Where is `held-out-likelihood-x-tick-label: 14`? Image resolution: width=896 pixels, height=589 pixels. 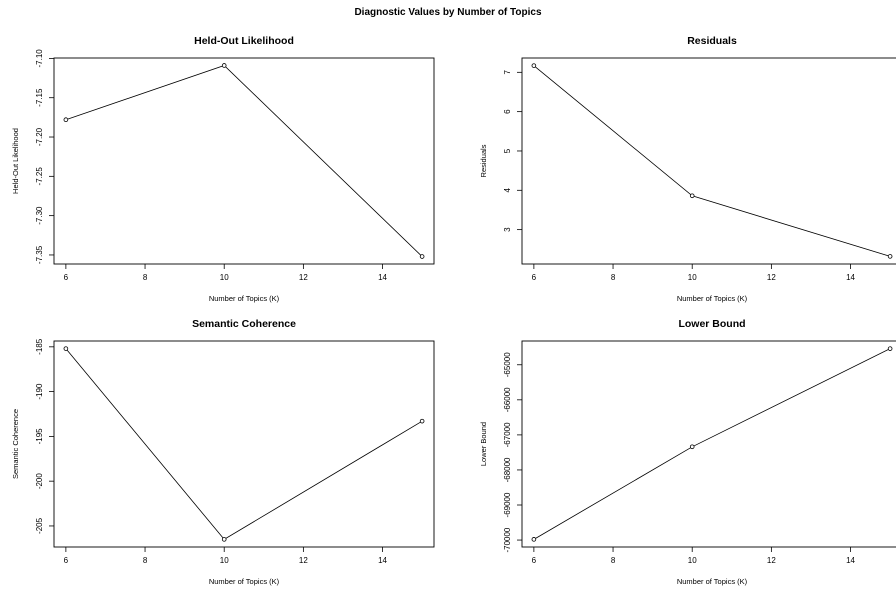
held-out-likelihood-x-tick-label: 14 is located at coordinates (382, 277).